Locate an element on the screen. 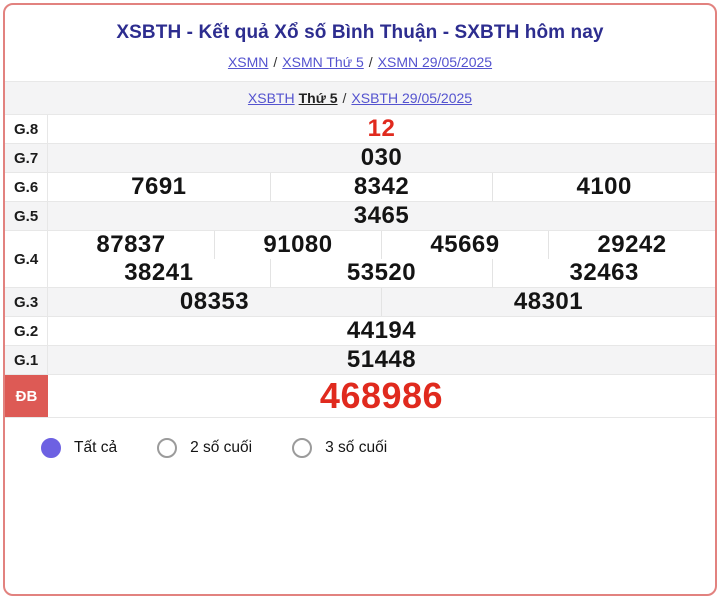  prize-row: G.4 87837 91080 45669 29242 38241 53520 32463 is located at coordinates (360, 259).